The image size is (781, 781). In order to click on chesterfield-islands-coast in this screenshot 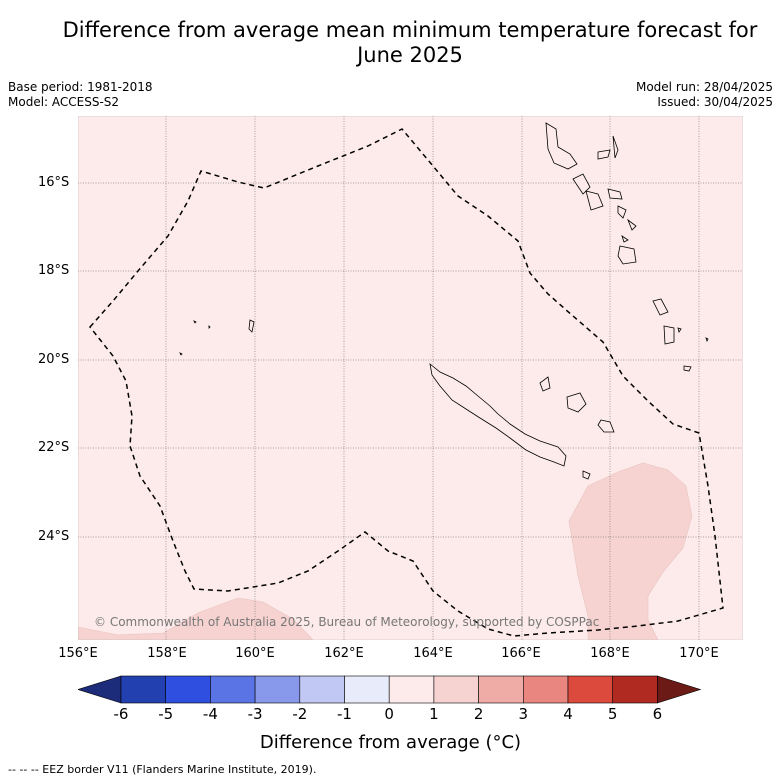, I will do `click(217, 337)`.